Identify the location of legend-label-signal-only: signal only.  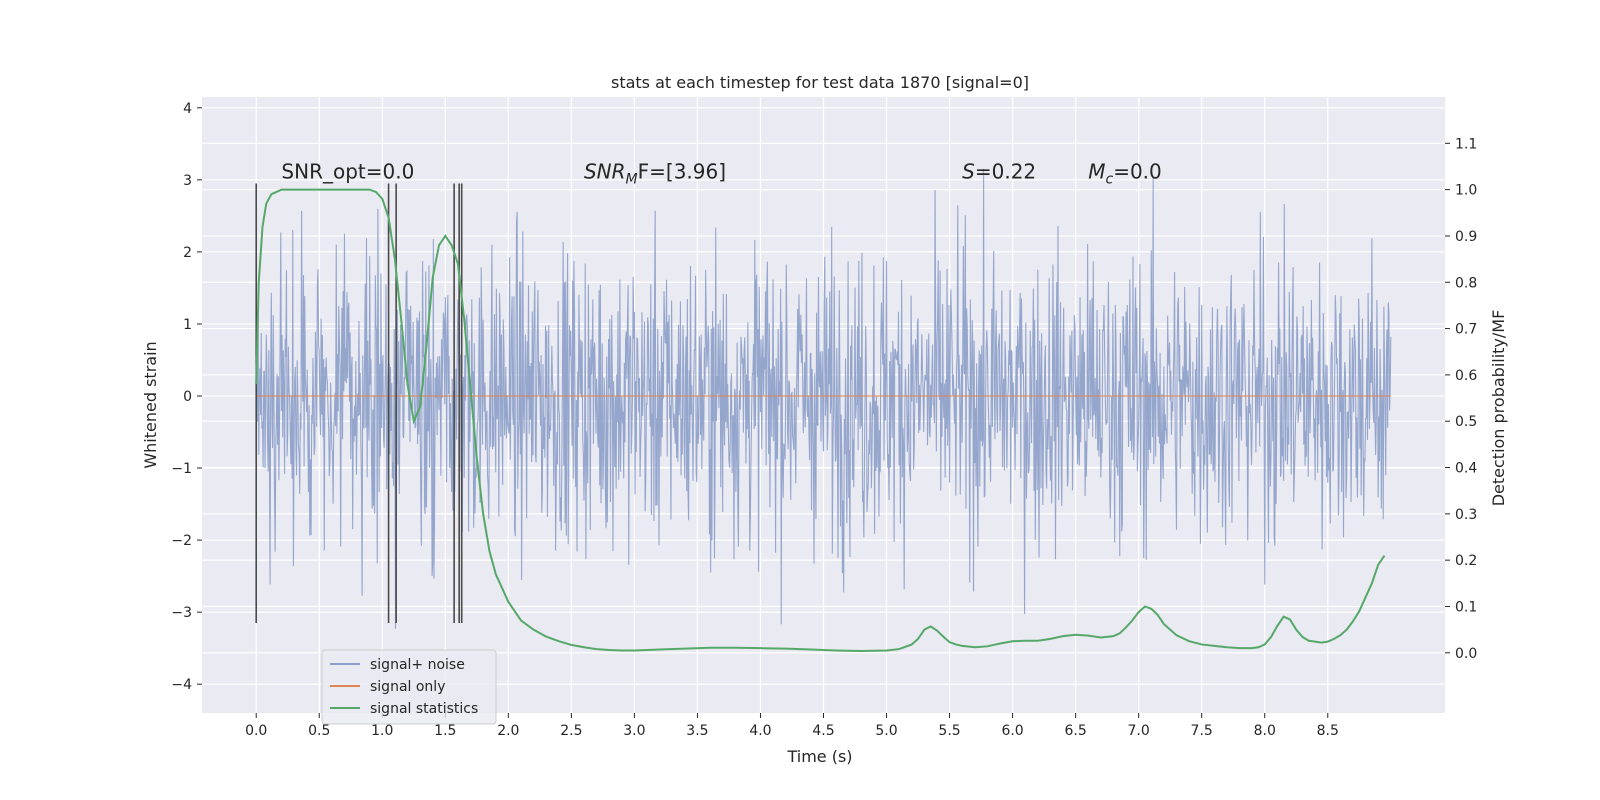
(407, 687).